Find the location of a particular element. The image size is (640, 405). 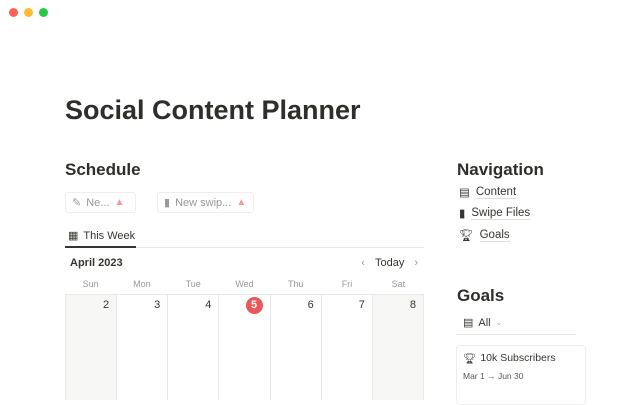

date: 8 is located at coordinates (412, 305).